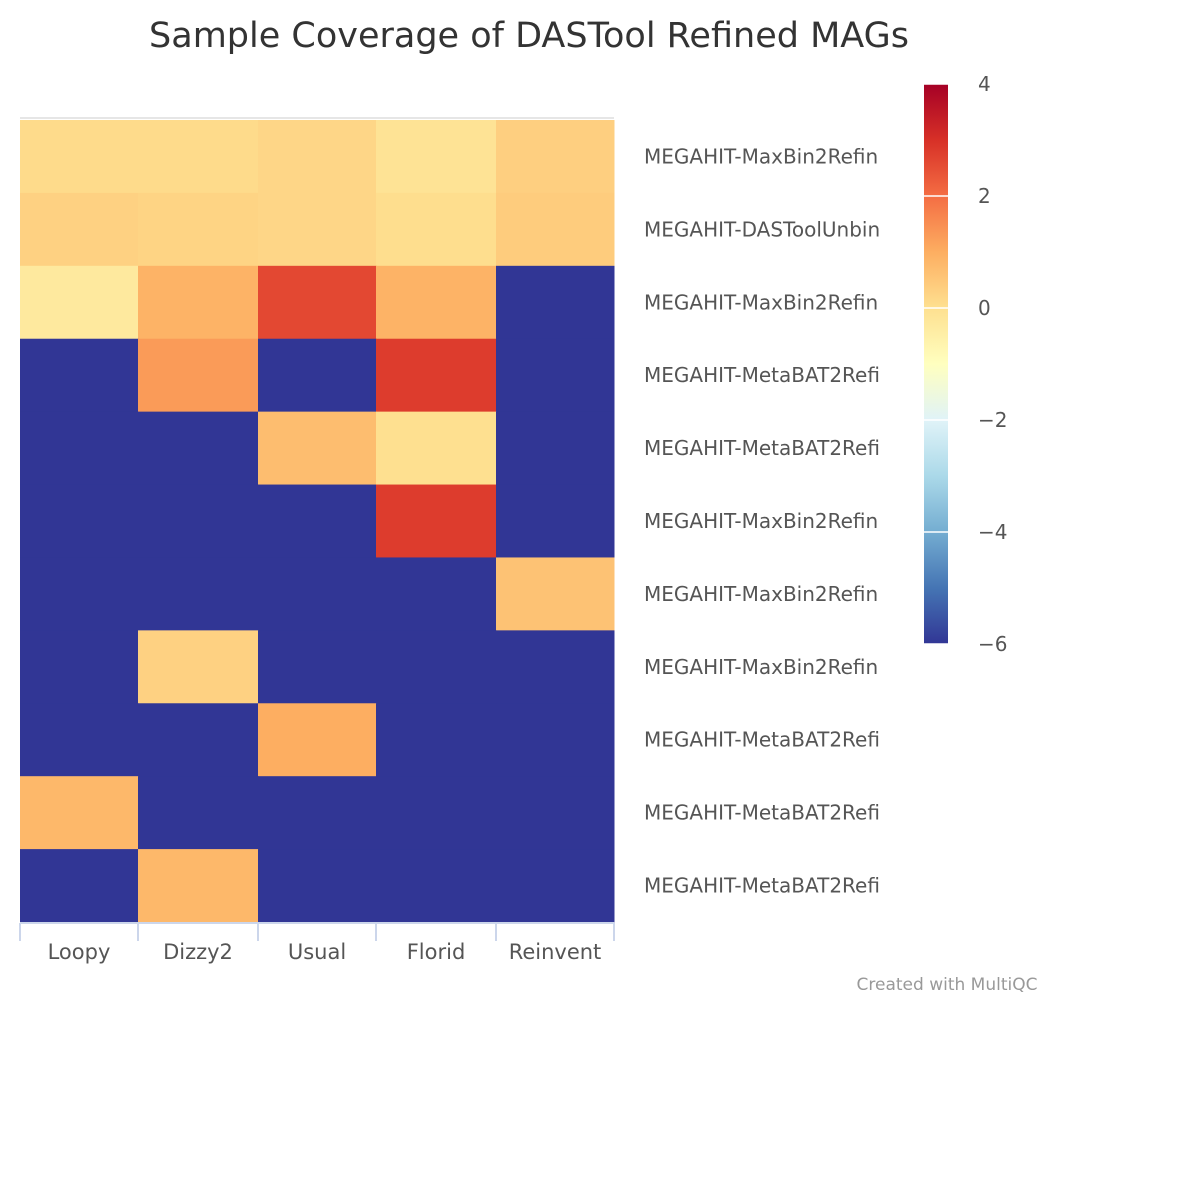  I want to click on y-tick-label: MEGAHIT-DASToolUnbin, so click(762, 229).